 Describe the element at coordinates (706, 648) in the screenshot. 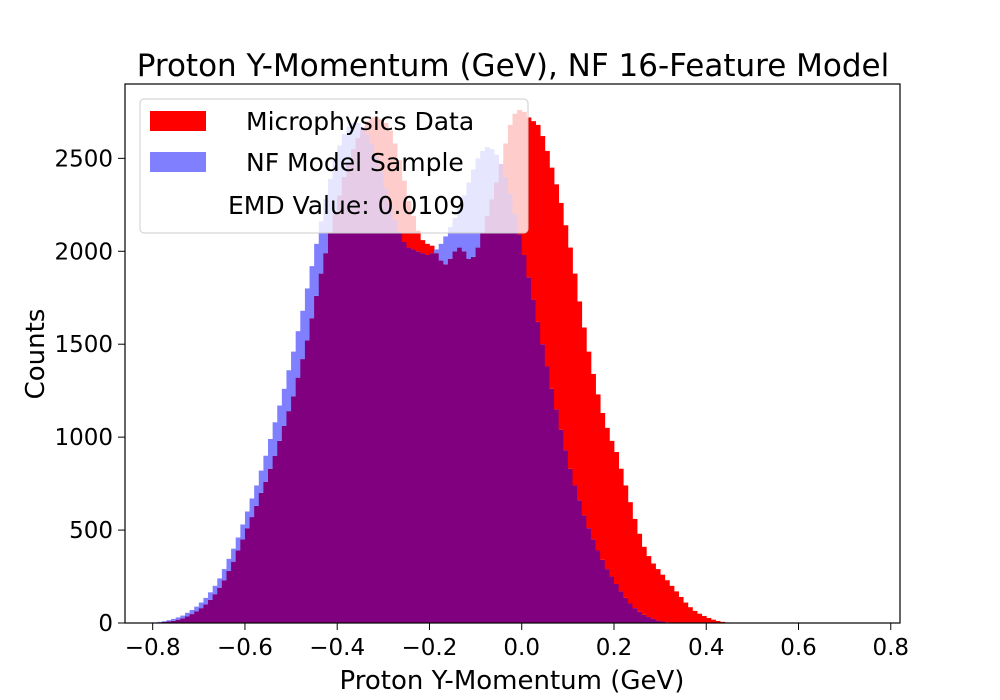

I see `x-tick-label: 0.4` at that location.